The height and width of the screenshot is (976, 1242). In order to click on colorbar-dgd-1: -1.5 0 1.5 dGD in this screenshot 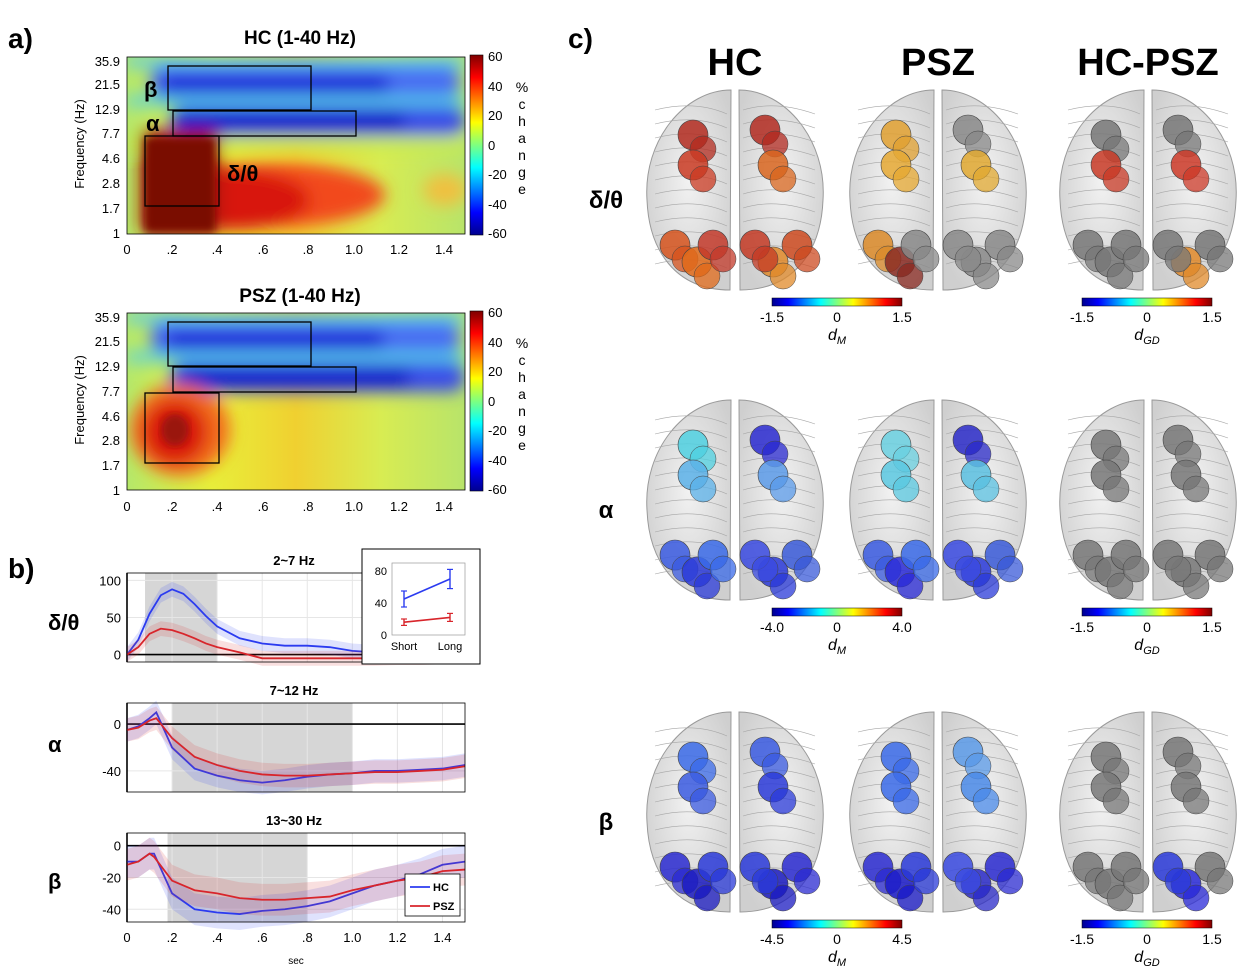, I will do `click(1146, 632)`.